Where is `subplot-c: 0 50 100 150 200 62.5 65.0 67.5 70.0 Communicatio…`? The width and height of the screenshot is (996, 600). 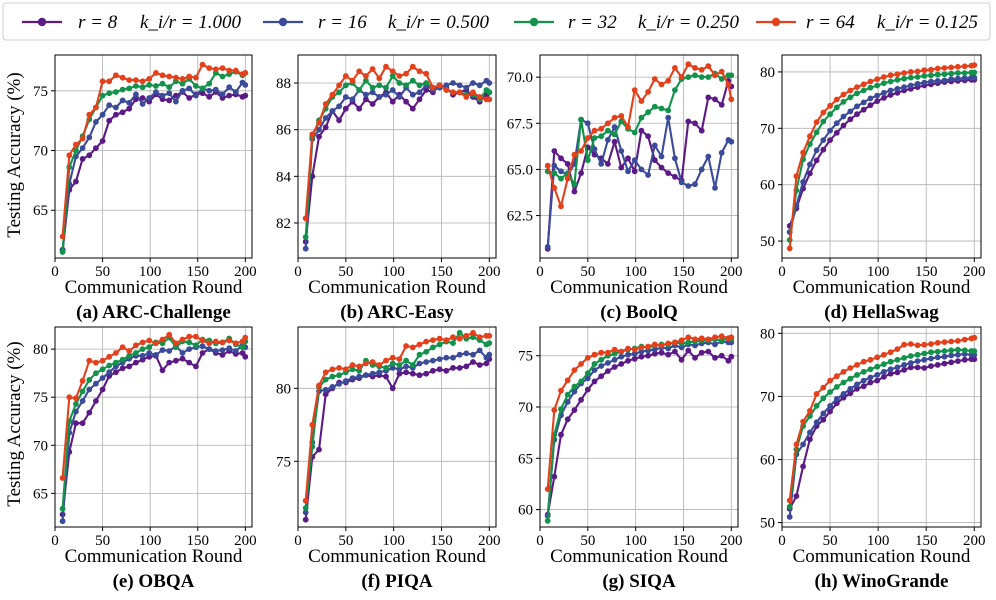
subplot-c: 0 50 100 150 200 62.5 65.0 67.5 70.0 Communicatio… is located at coordinates (625, 188).